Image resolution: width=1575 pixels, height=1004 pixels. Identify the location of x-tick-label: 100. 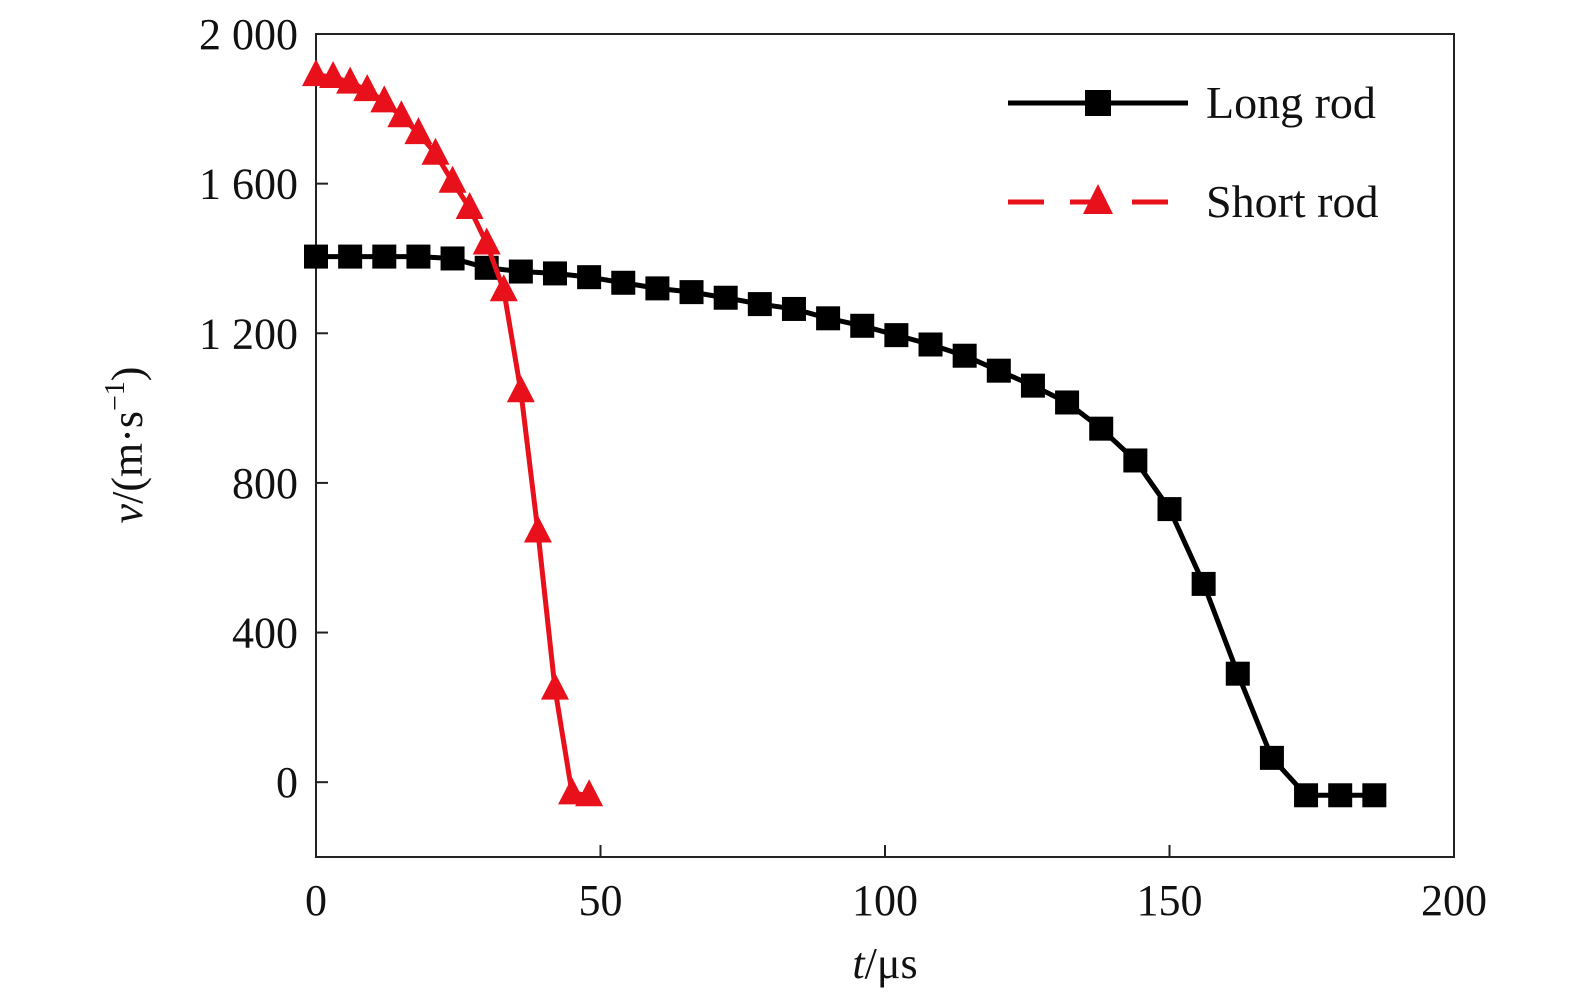
(885, 900).